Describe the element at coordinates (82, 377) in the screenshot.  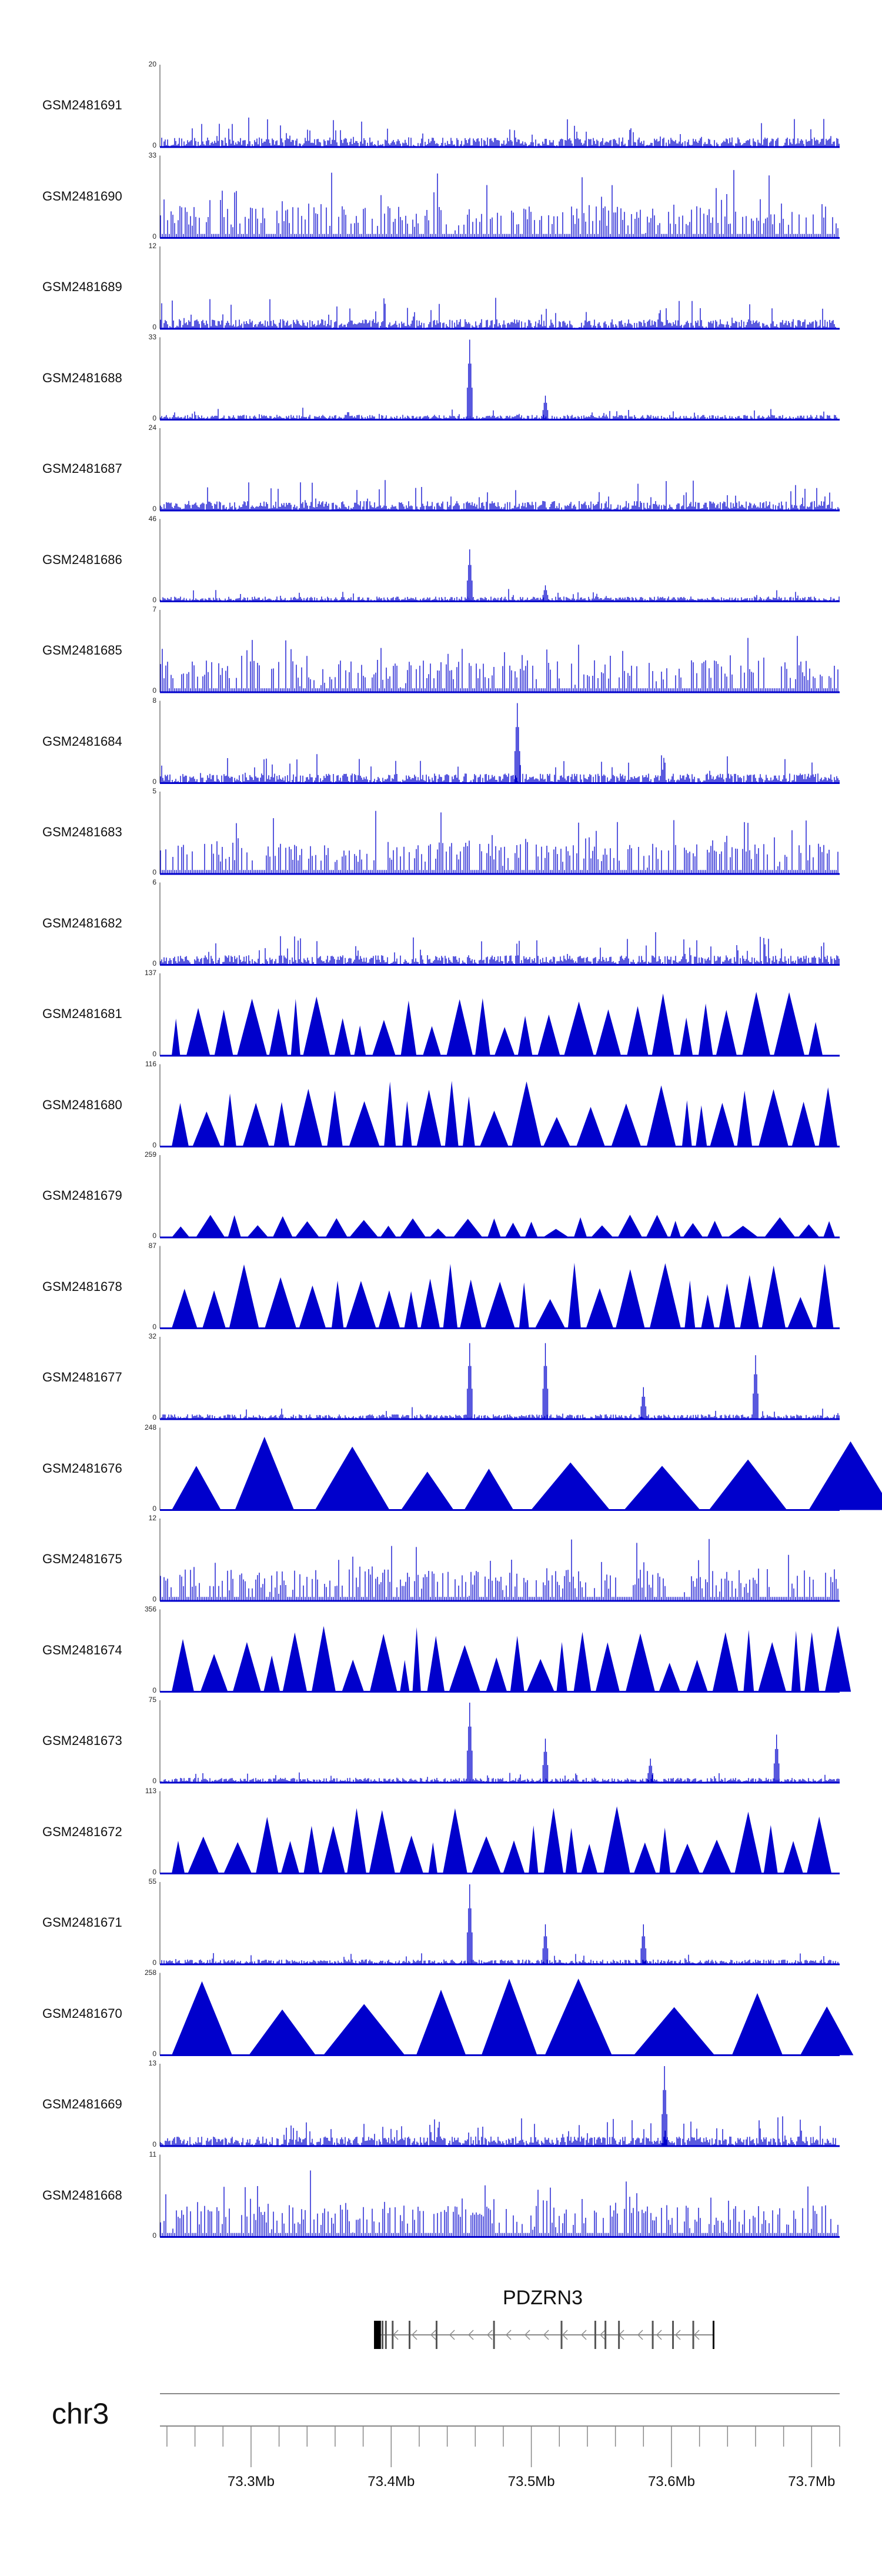
I see `track-name-label: GSM2481688` at that location.